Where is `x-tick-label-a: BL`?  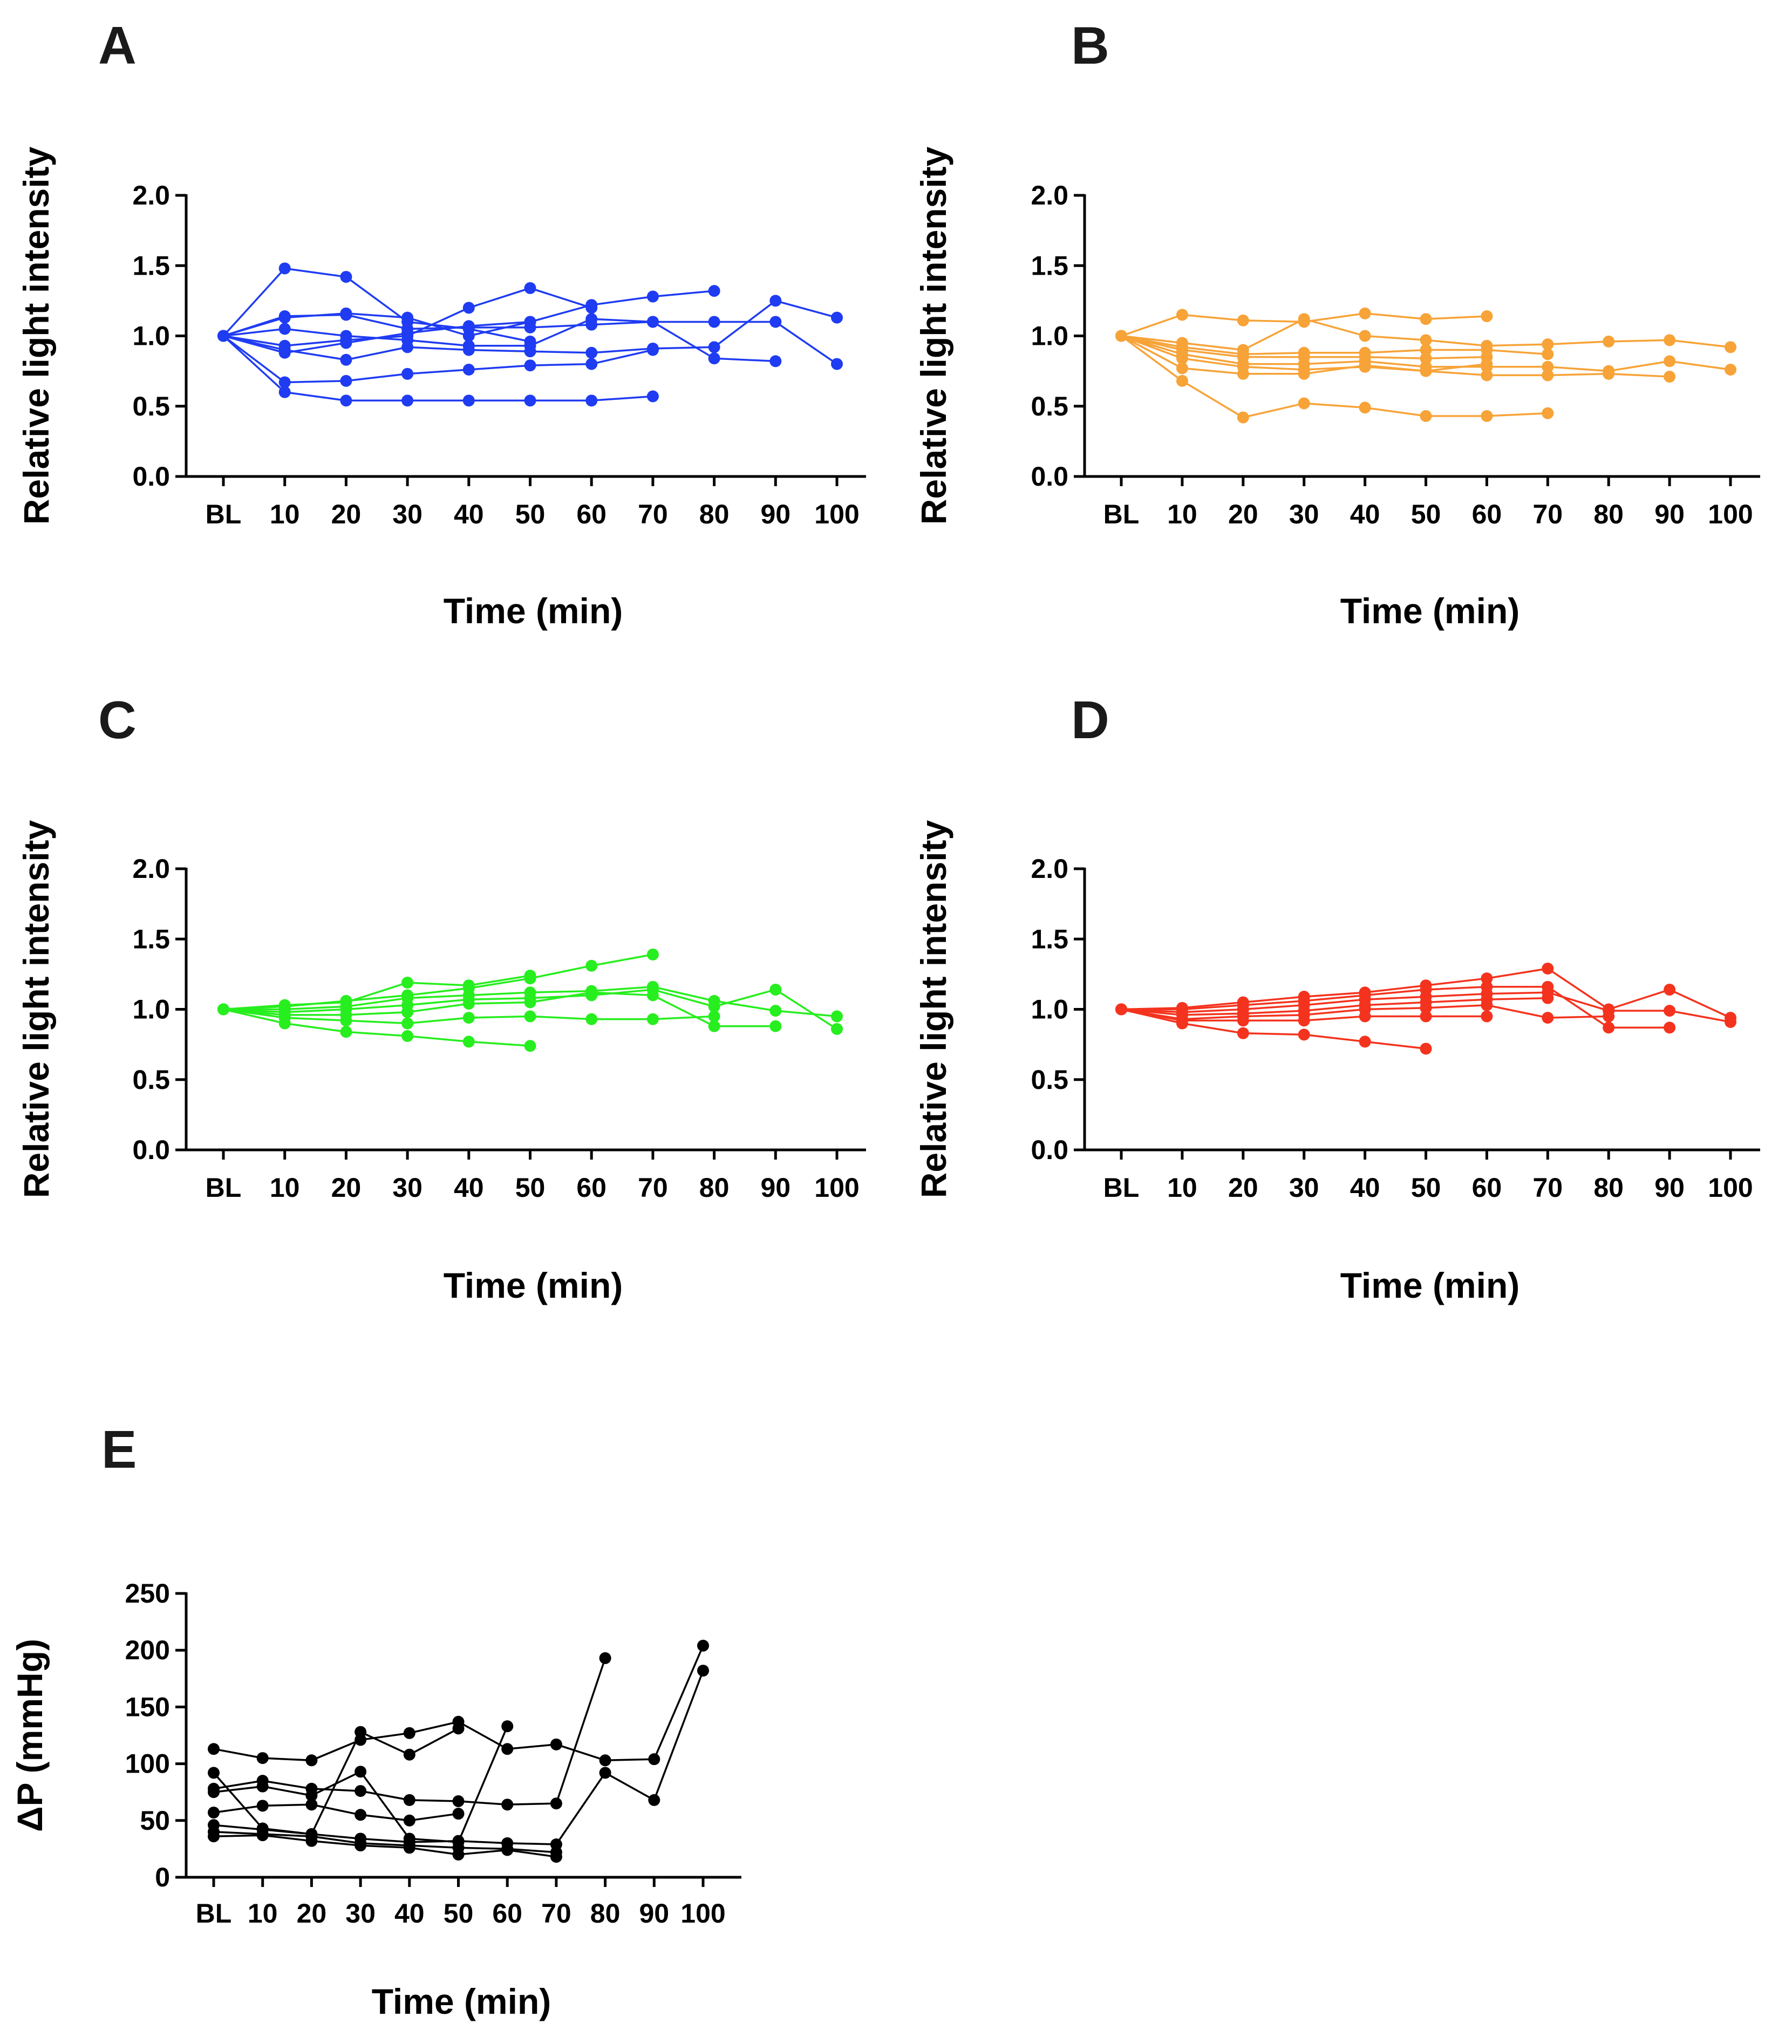 x-tick-label-a: BL is located at coordinates (224, 514).